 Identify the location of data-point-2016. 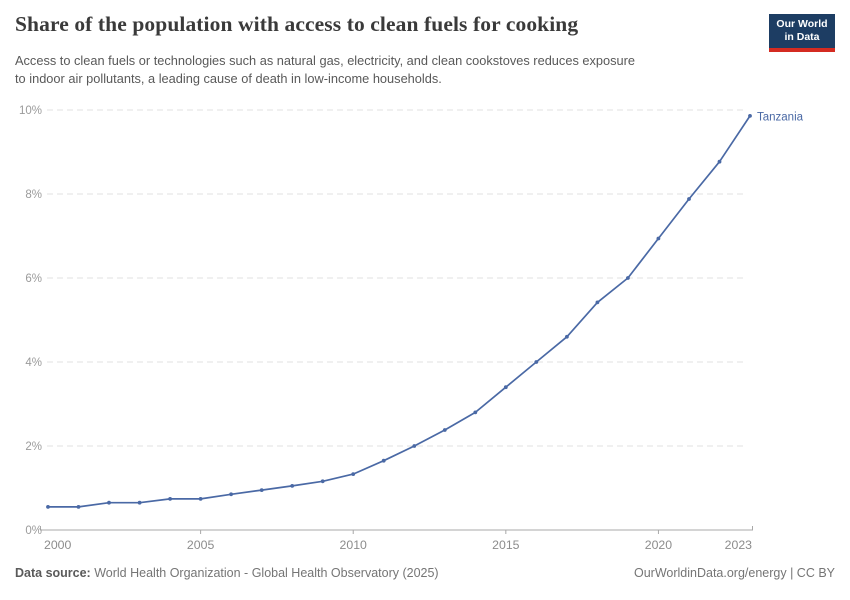
(536, 362).